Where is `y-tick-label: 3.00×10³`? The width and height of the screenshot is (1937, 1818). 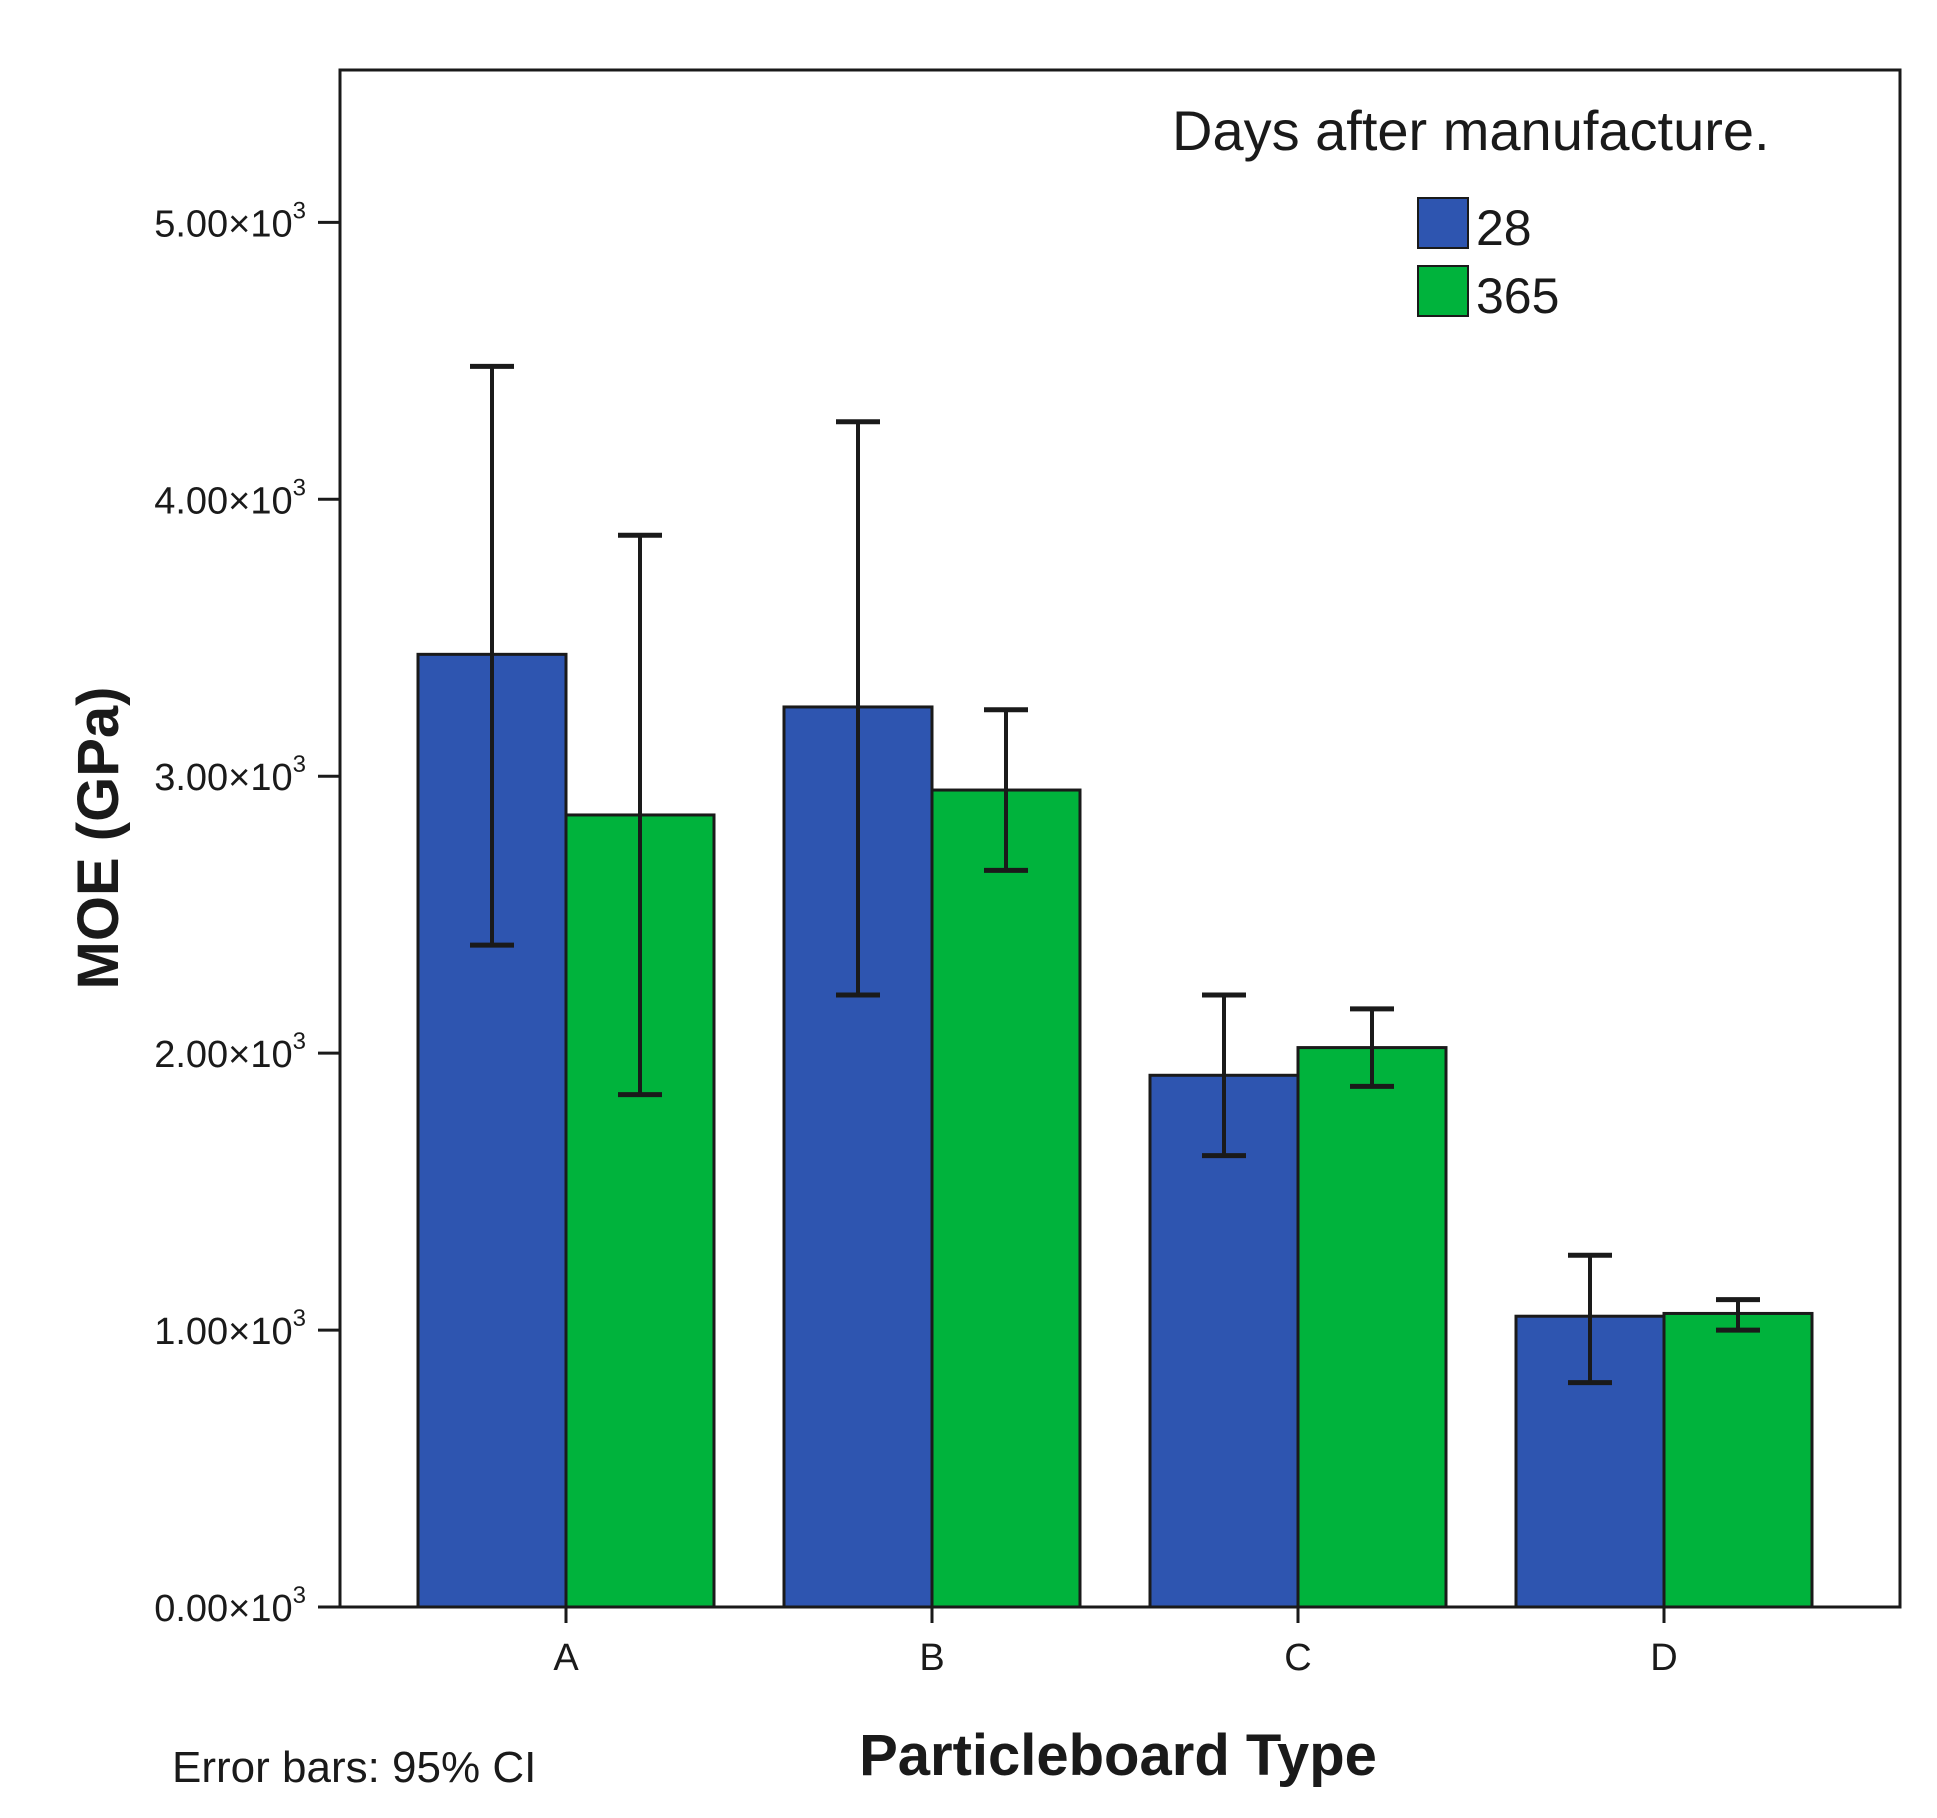 y-tick-label: 3.00×10³ is located at coordinates (230, 775).